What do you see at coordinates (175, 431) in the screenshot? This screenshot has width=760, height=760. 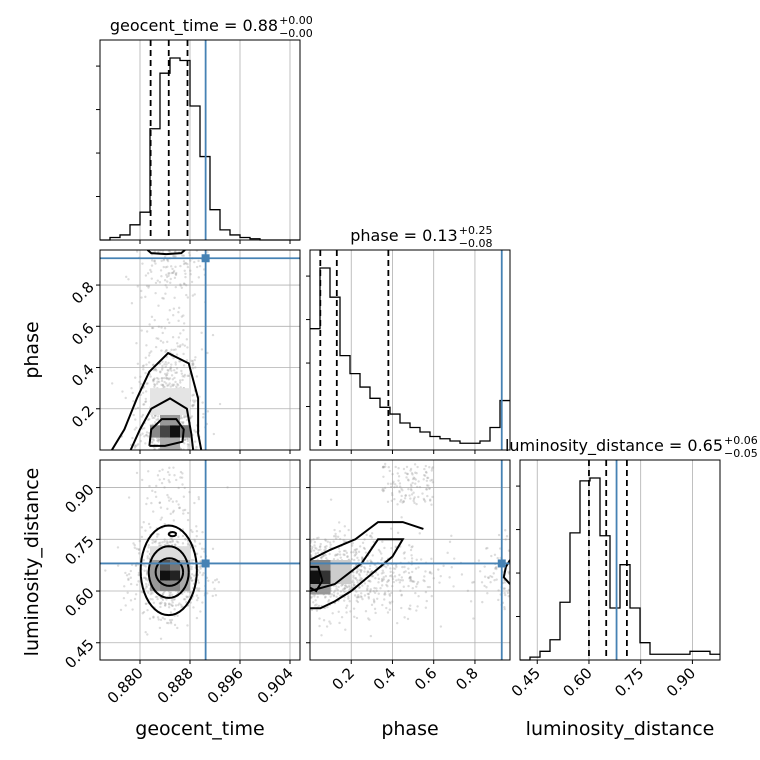 I see `density-cell` at bounding box center [175, 431].